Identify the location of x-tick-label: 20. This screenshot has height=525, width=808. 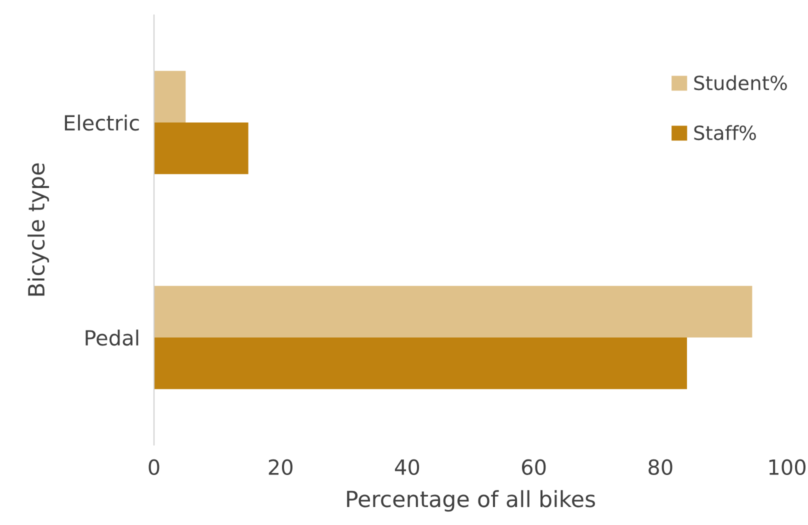
(280, 467).